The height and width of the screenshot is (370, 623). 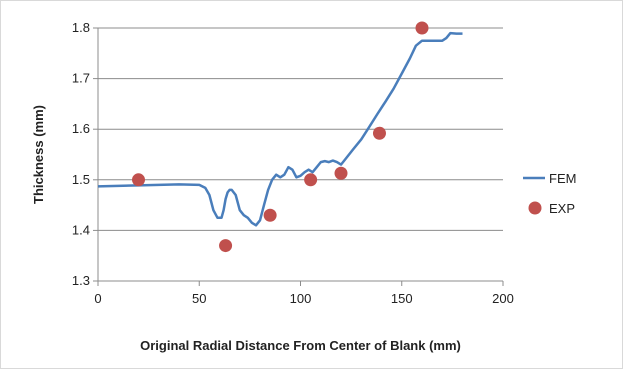 What do you see at coordinates (301, 298) in the screenshot?
I see `x-tick-label: 100` at bounding box center [301, 298].